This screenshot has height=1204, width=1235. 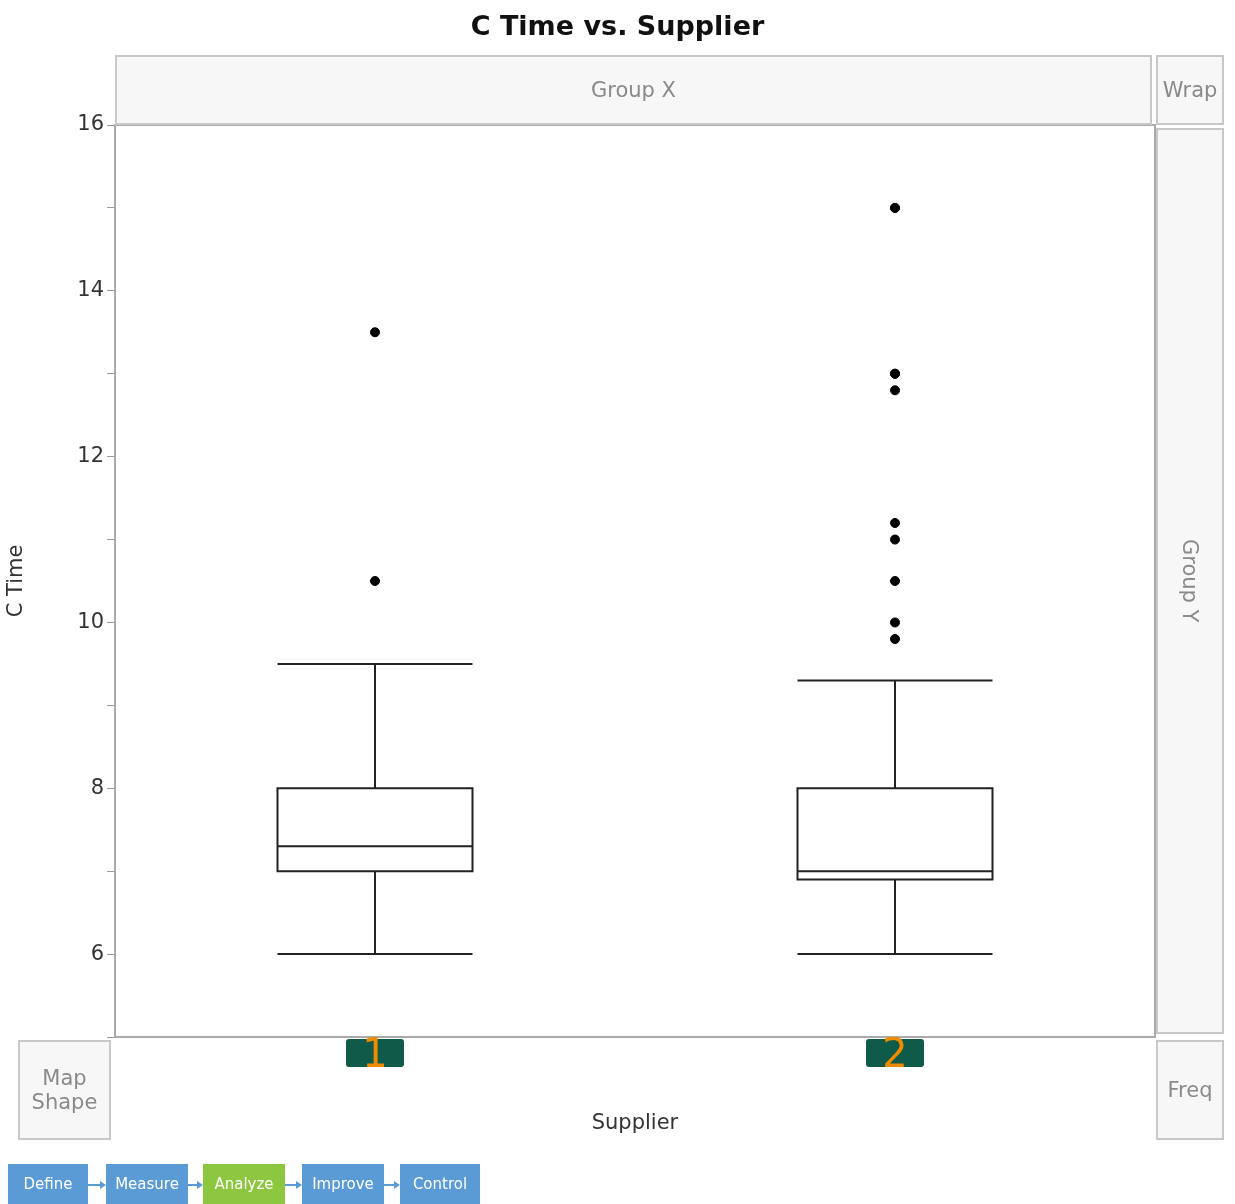 I want to click on text: Control, so click(x=440, y=1184).